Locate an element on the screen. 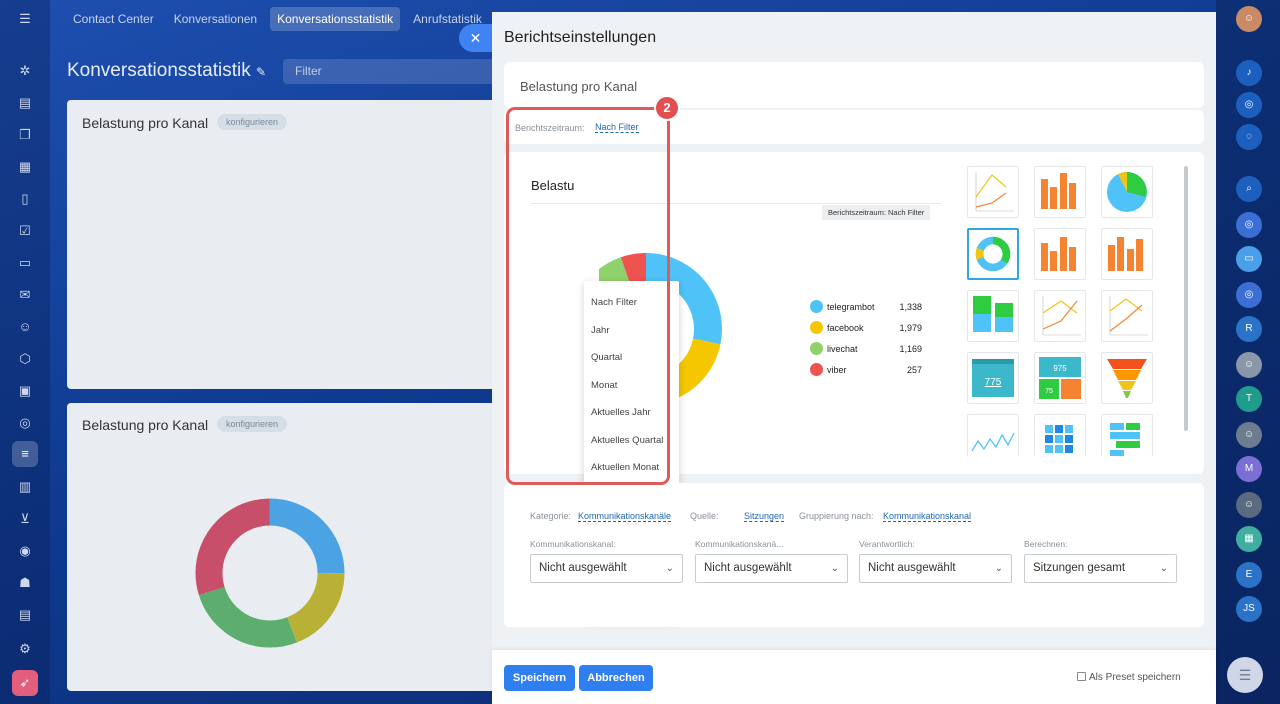  tab-konversationen: Konversationen is located at coordinates (215, 19).